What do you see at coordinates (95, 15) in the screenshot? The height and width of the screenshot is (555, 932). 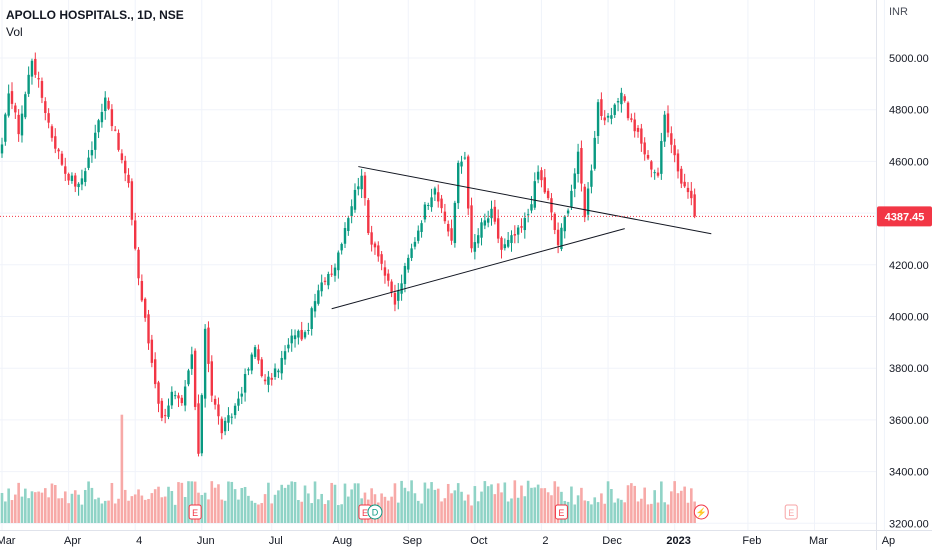 I see `symbol-title: APOLLO HOSPITALS., 1D, NSE` at bounding box center [95, 15].